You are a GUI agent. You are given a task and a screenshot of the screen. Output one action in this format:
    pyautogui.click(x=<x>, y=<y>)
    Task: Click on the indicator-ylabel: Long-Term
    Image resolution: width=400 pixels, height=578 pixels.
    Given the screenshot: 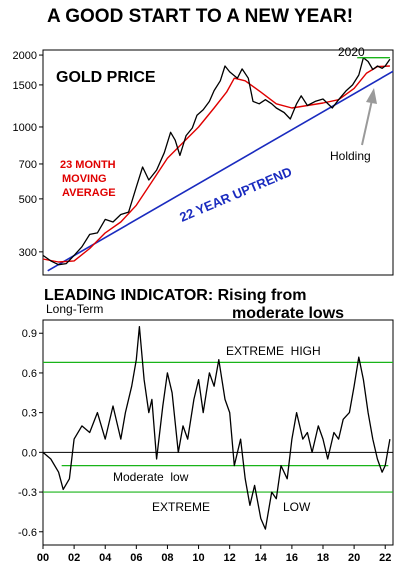 What is the action you would take?
    pyautogui.click(x=74, y=309)
    